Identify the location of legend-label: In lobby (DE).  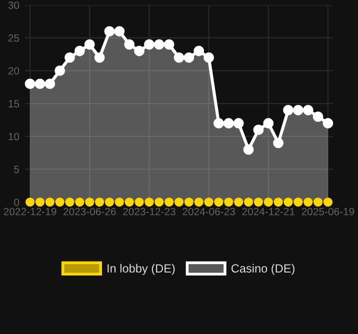
(141, 269).